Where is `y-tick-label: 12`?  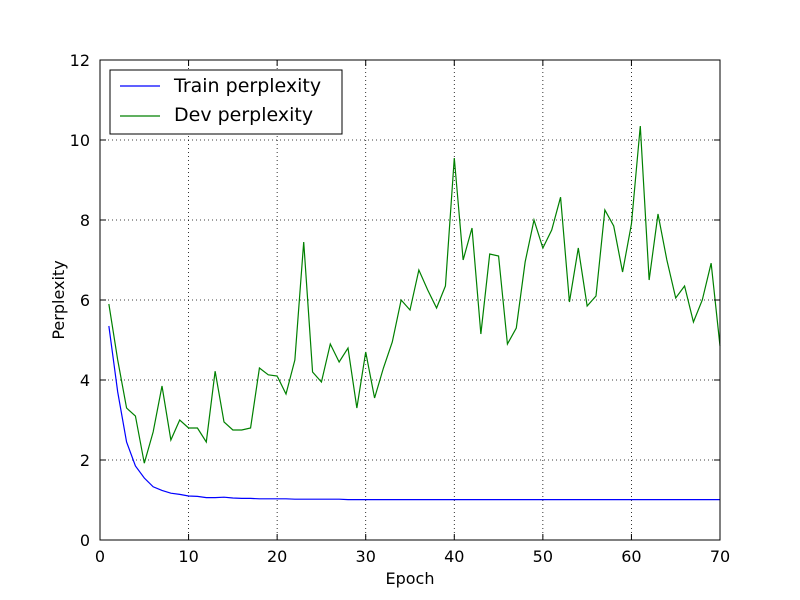 y-tick-label: 12 is located at coordinates (80, 60).